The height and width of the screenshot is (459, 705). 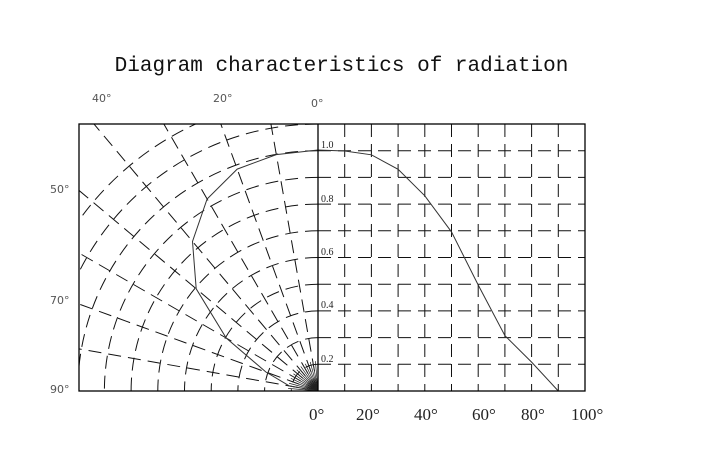 What do you see at coordinates (327, 199) in the screenshot?
I see `intensity-label-0.8: 0.8` at bounding box center [327, 199].